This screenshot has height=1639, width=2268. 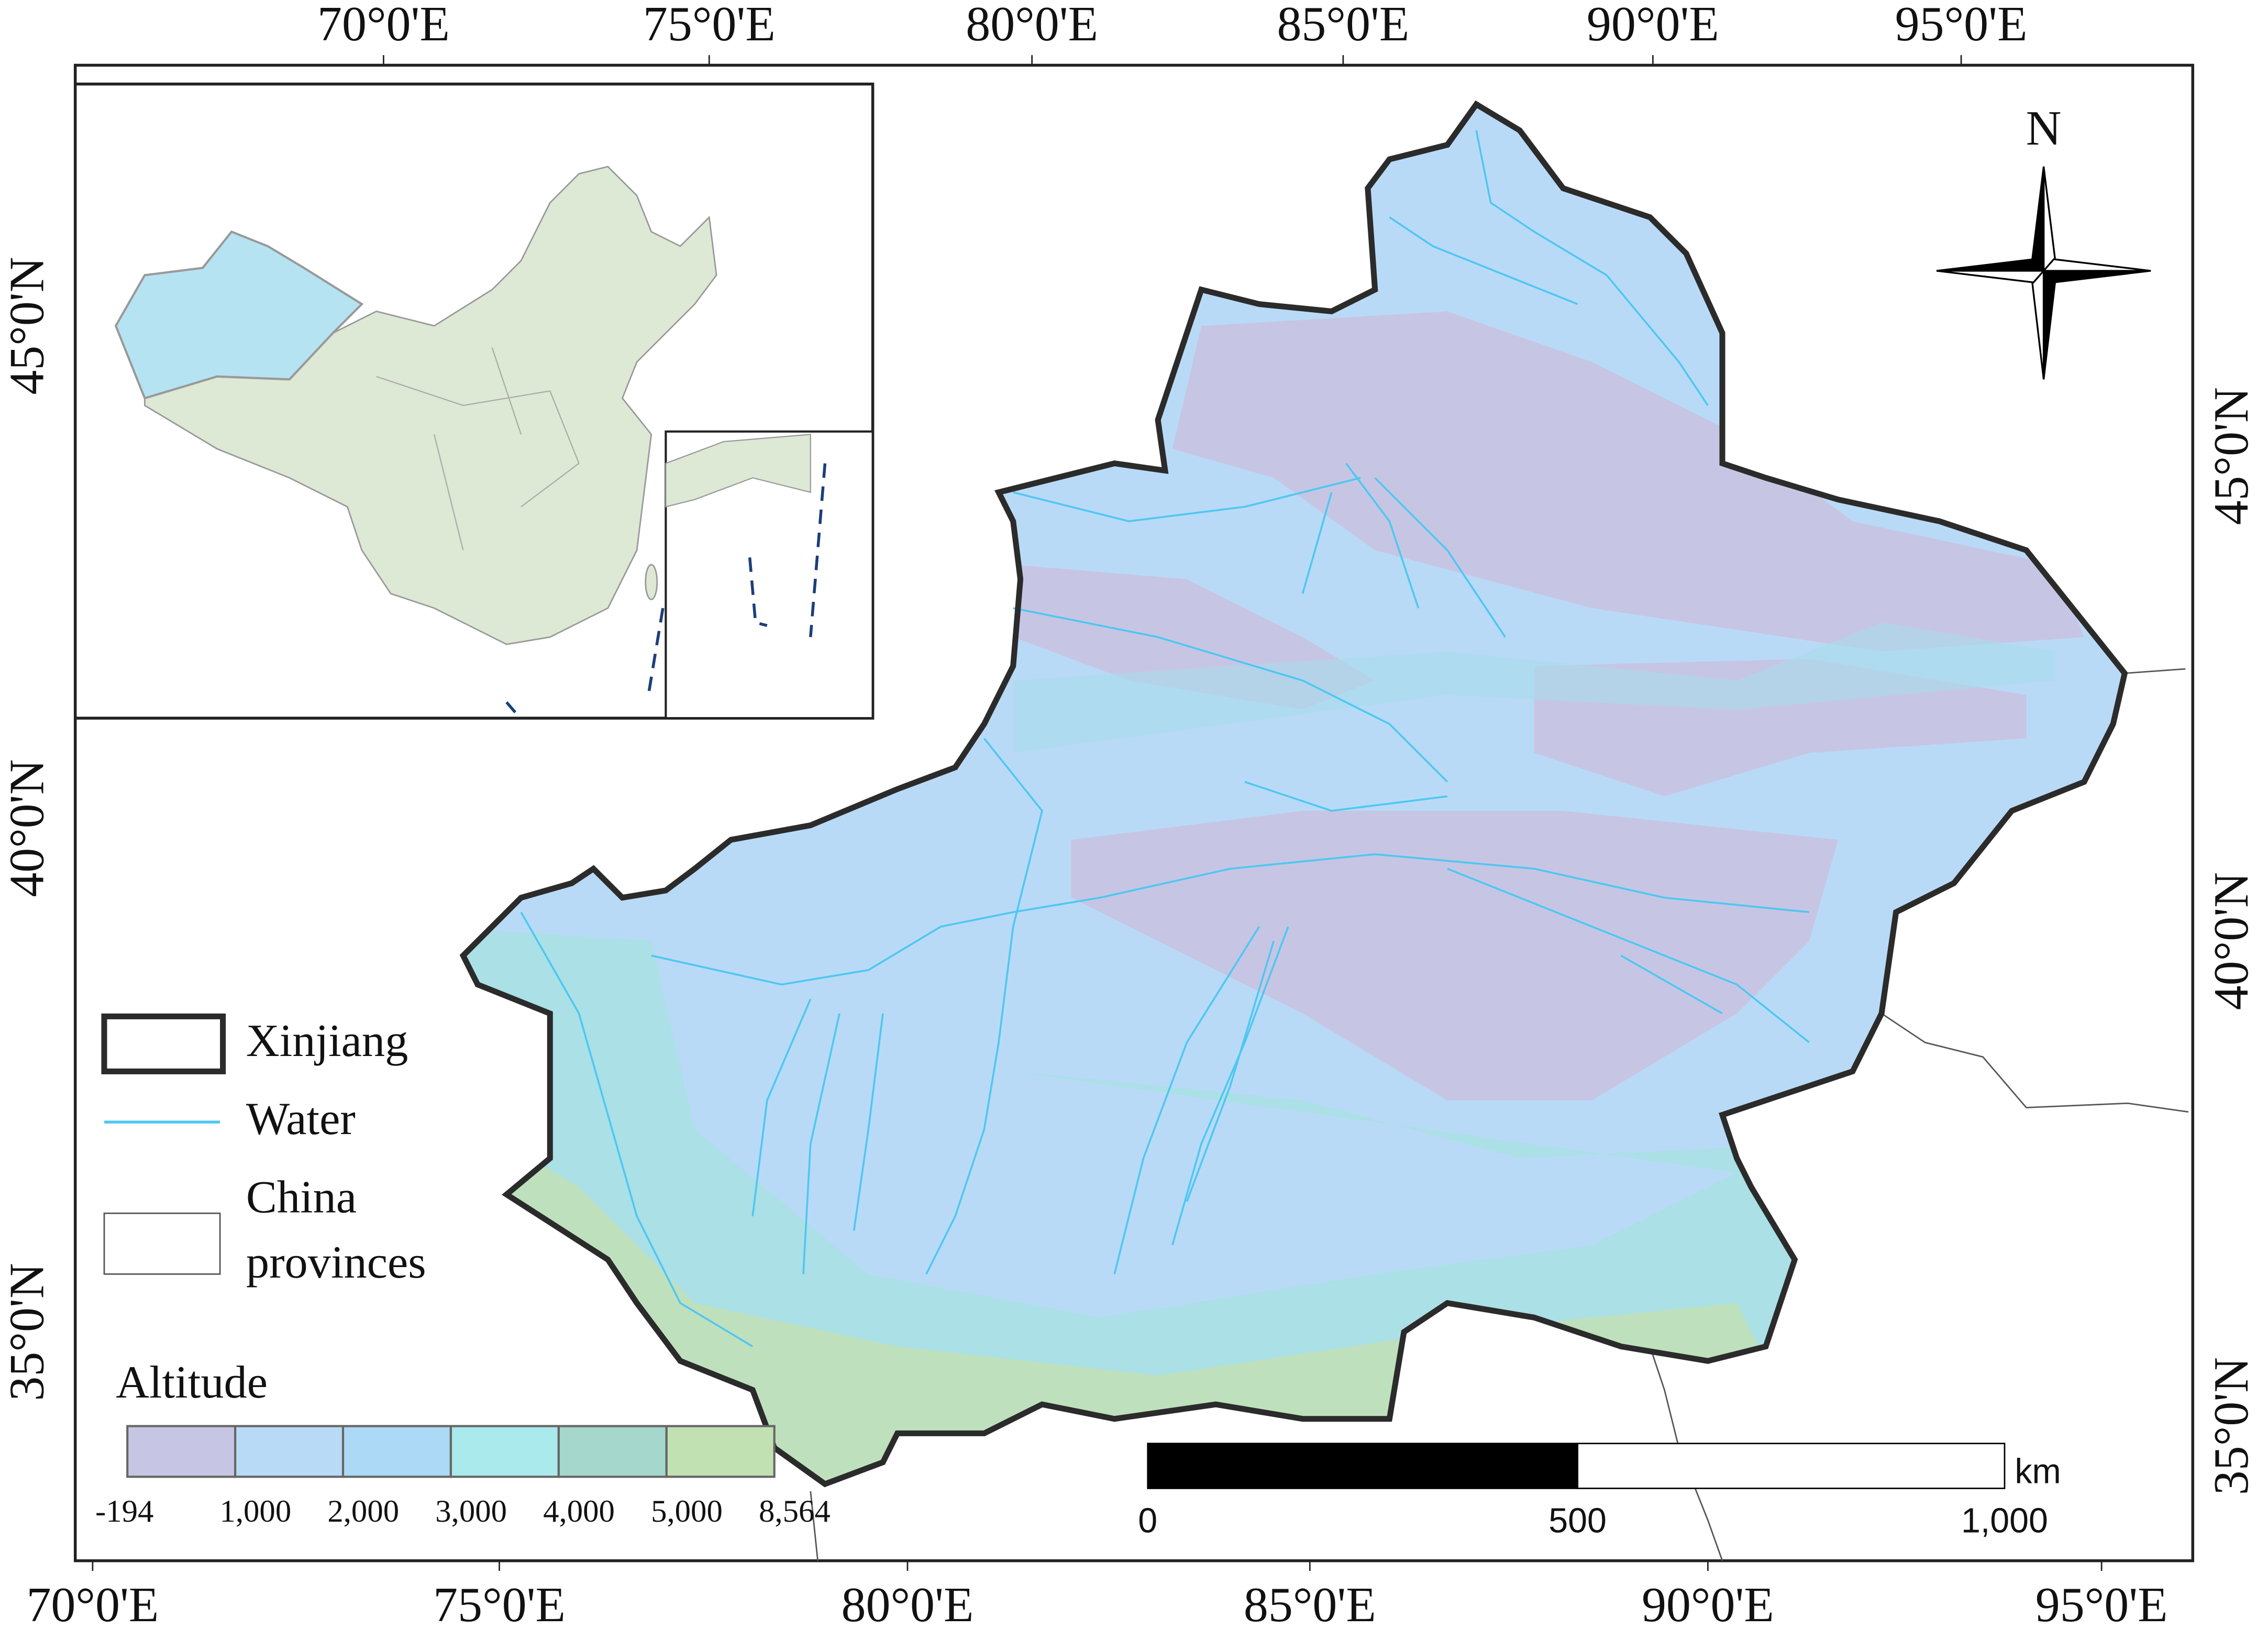 I want to click on bottom-axis-label: 70°0'E, so click(x=92, y=1605).